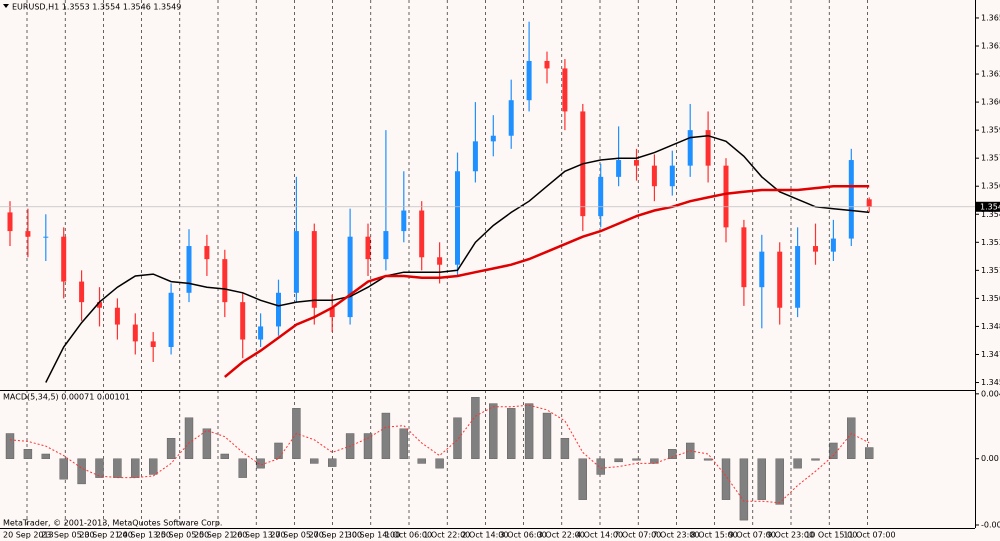  I want to click on y-tick-label: 1.3620, so click(990, 74).